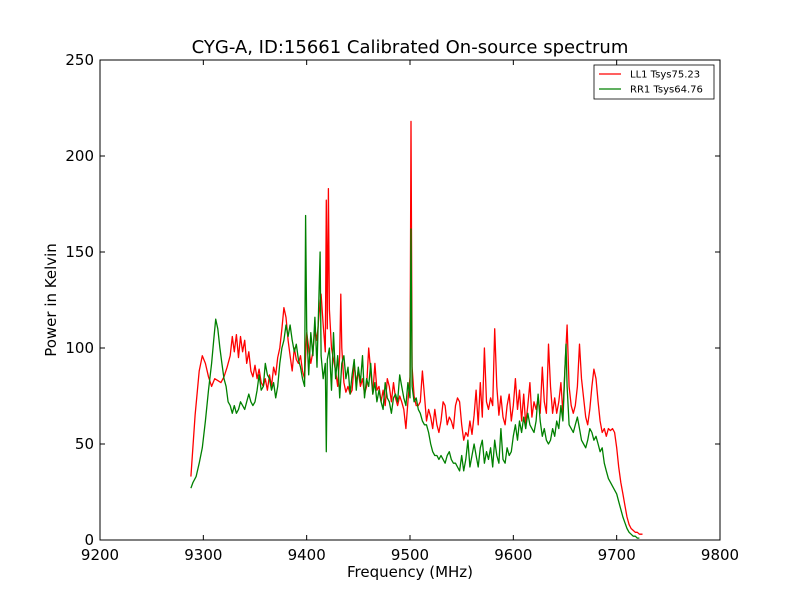 The image size is (800, 600). Describe the element at coordinates (51, 300) in the screenshot. I see `y-axis-label: Power in Kelvin` at that location.